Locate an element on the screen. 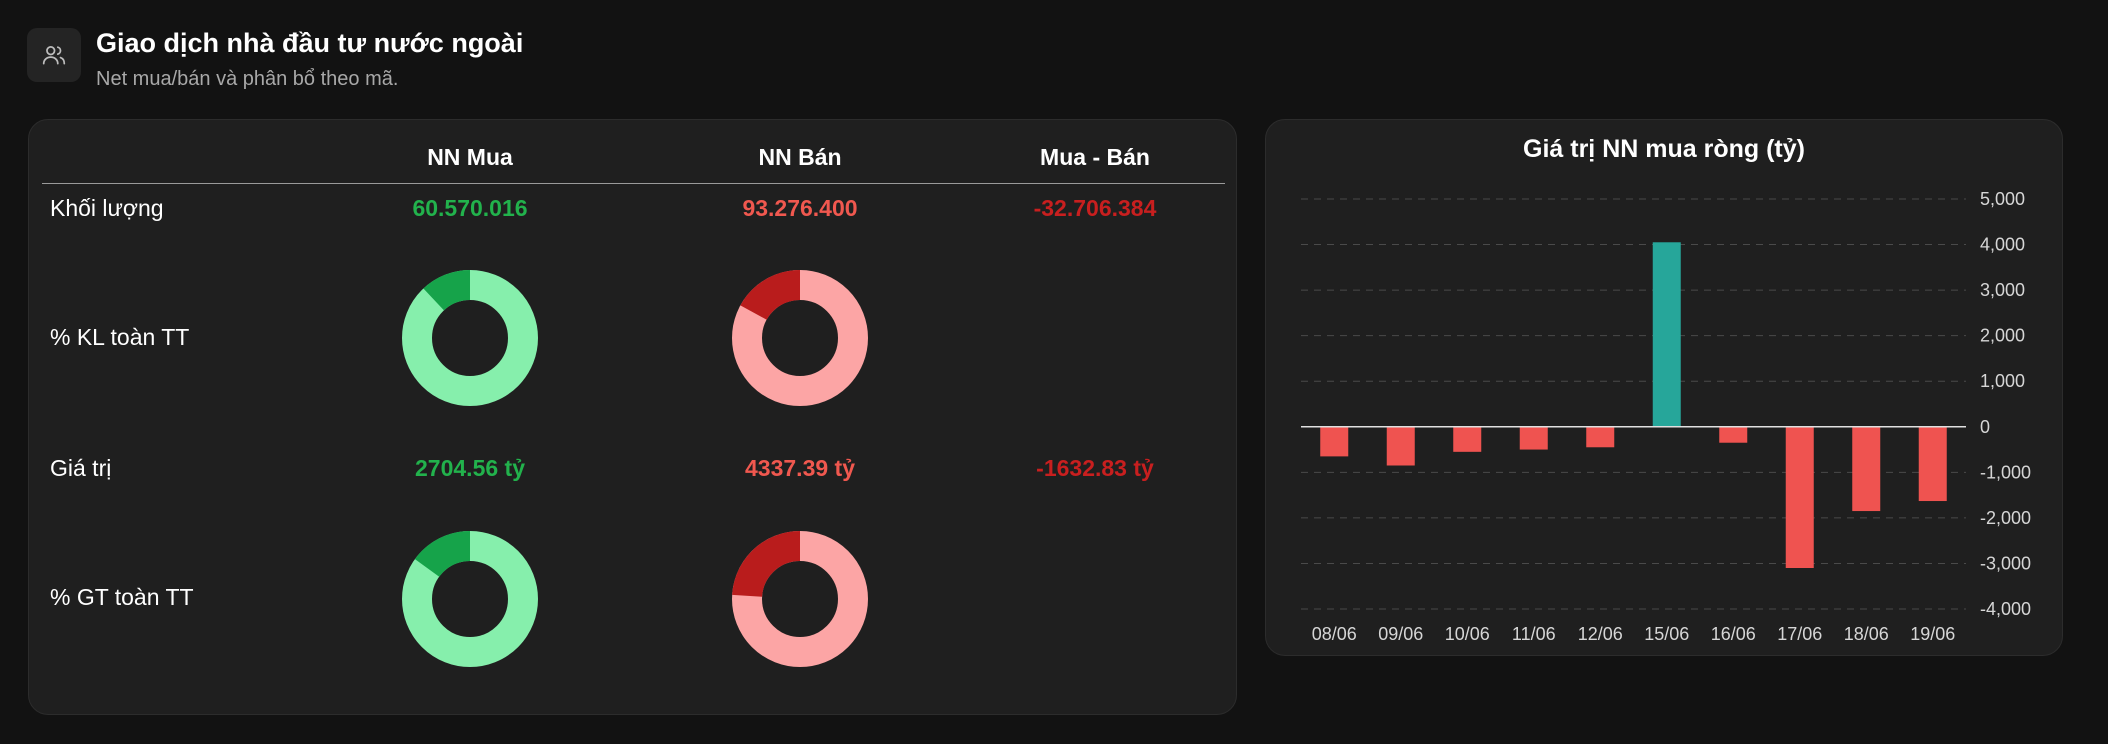  value-buy-value: 2704.56 tỷ is located at coordinates (470, 468).